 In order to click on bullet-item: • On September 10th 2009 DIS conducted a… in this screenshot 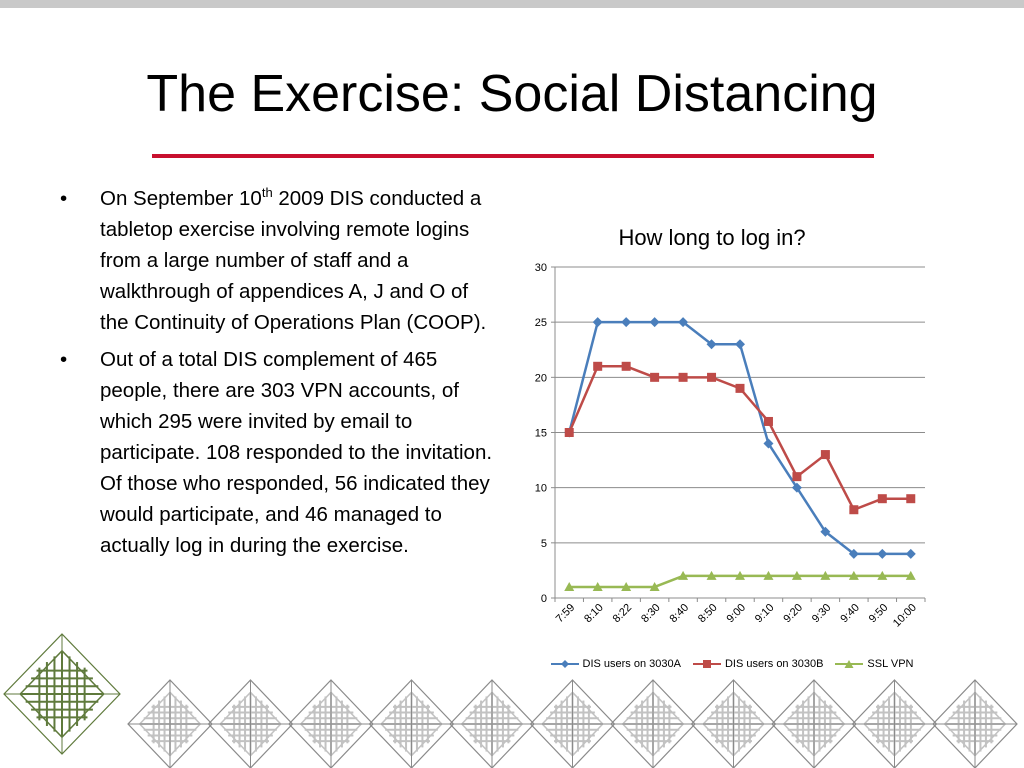, I will do `click(280, 260)`.